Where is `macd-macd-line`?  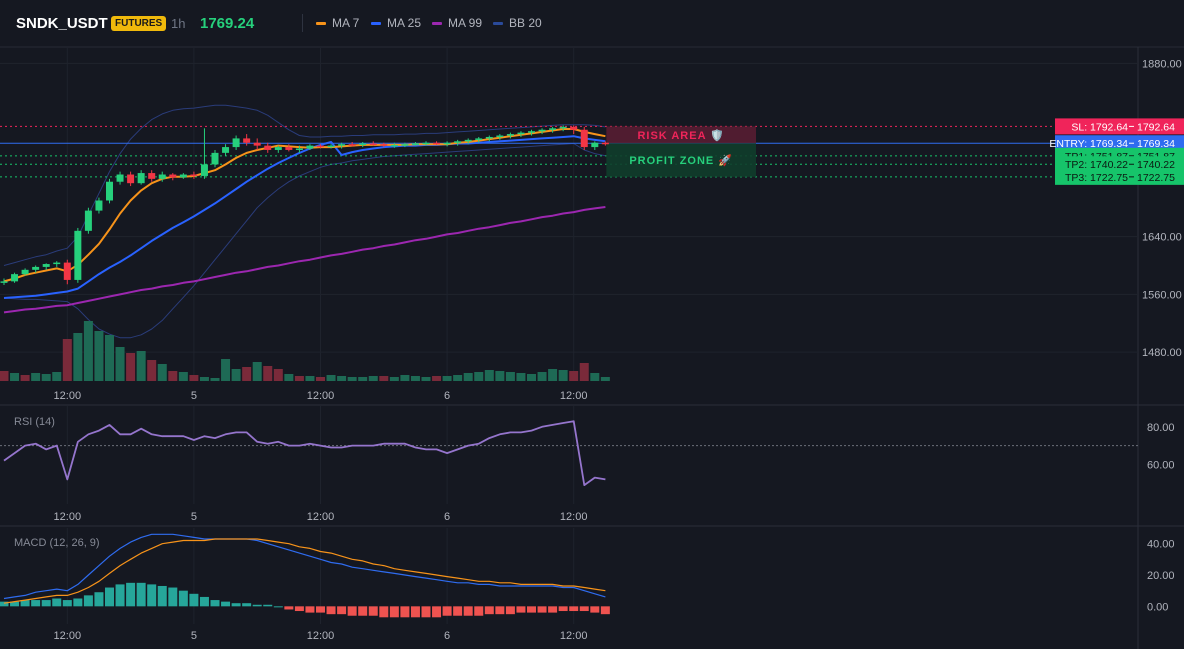
macd-macd-line is located at coordinates (304, 566).